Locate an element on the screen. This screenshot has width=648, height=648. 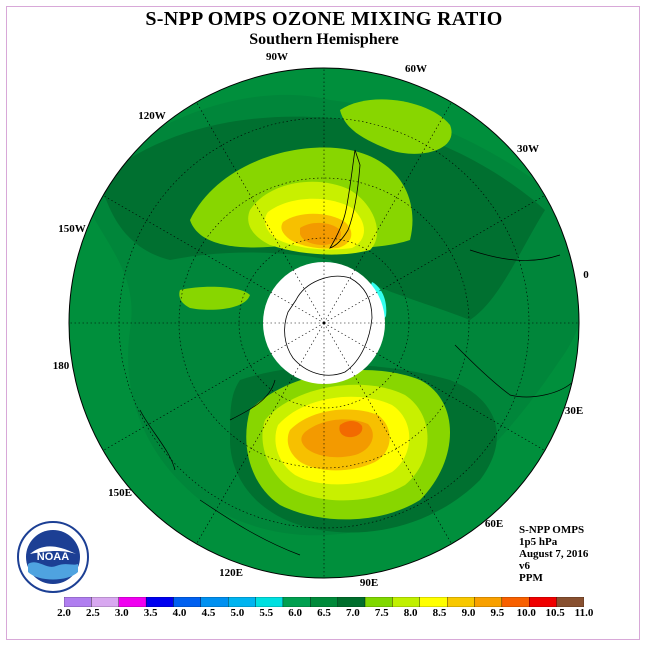
lon-label: 60W is located at coordinates (416, 69).